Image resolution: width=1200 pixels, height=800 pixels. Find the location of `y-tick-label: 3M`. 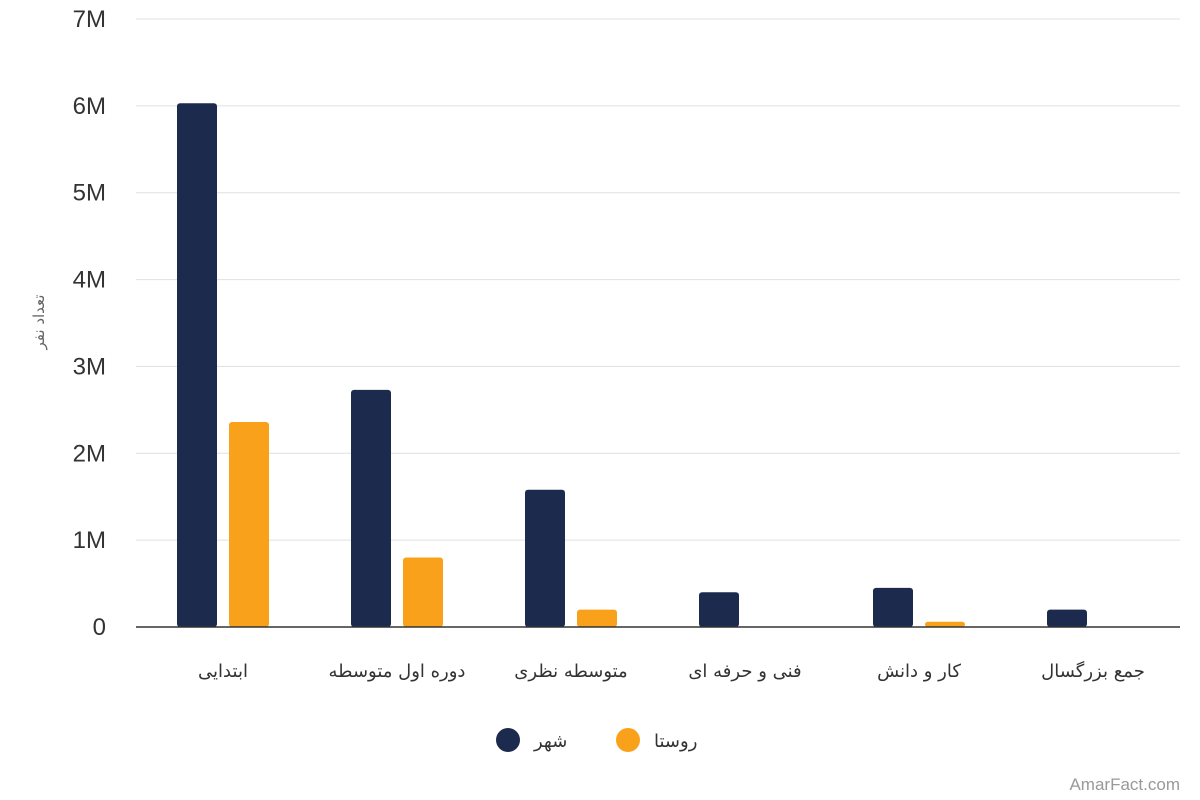

y-tick-label: 3M is located at coordinates (89, 366).